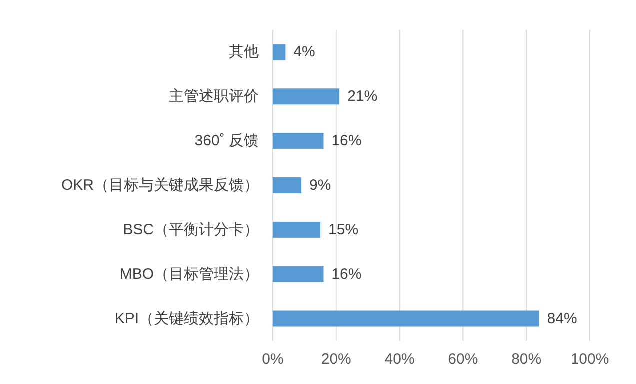 The image size is (636, 384). I want to click on x-tick-label: 40%, so click(399, 359).